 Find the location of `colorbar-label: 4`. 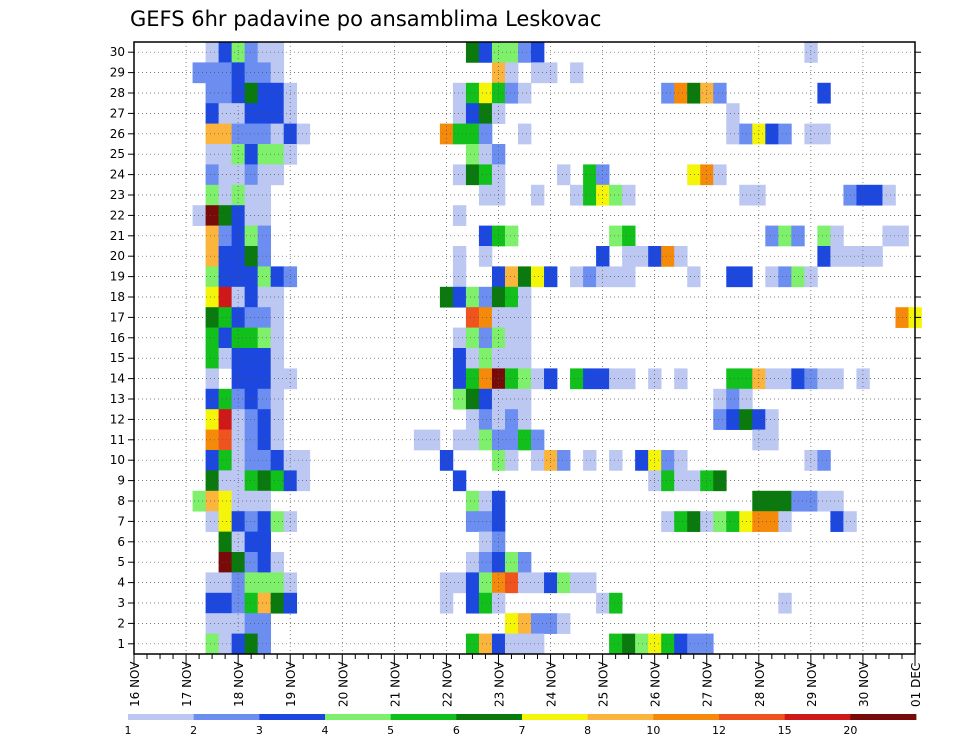

colorbar-label: 4 is located at coordinates (325, 730).